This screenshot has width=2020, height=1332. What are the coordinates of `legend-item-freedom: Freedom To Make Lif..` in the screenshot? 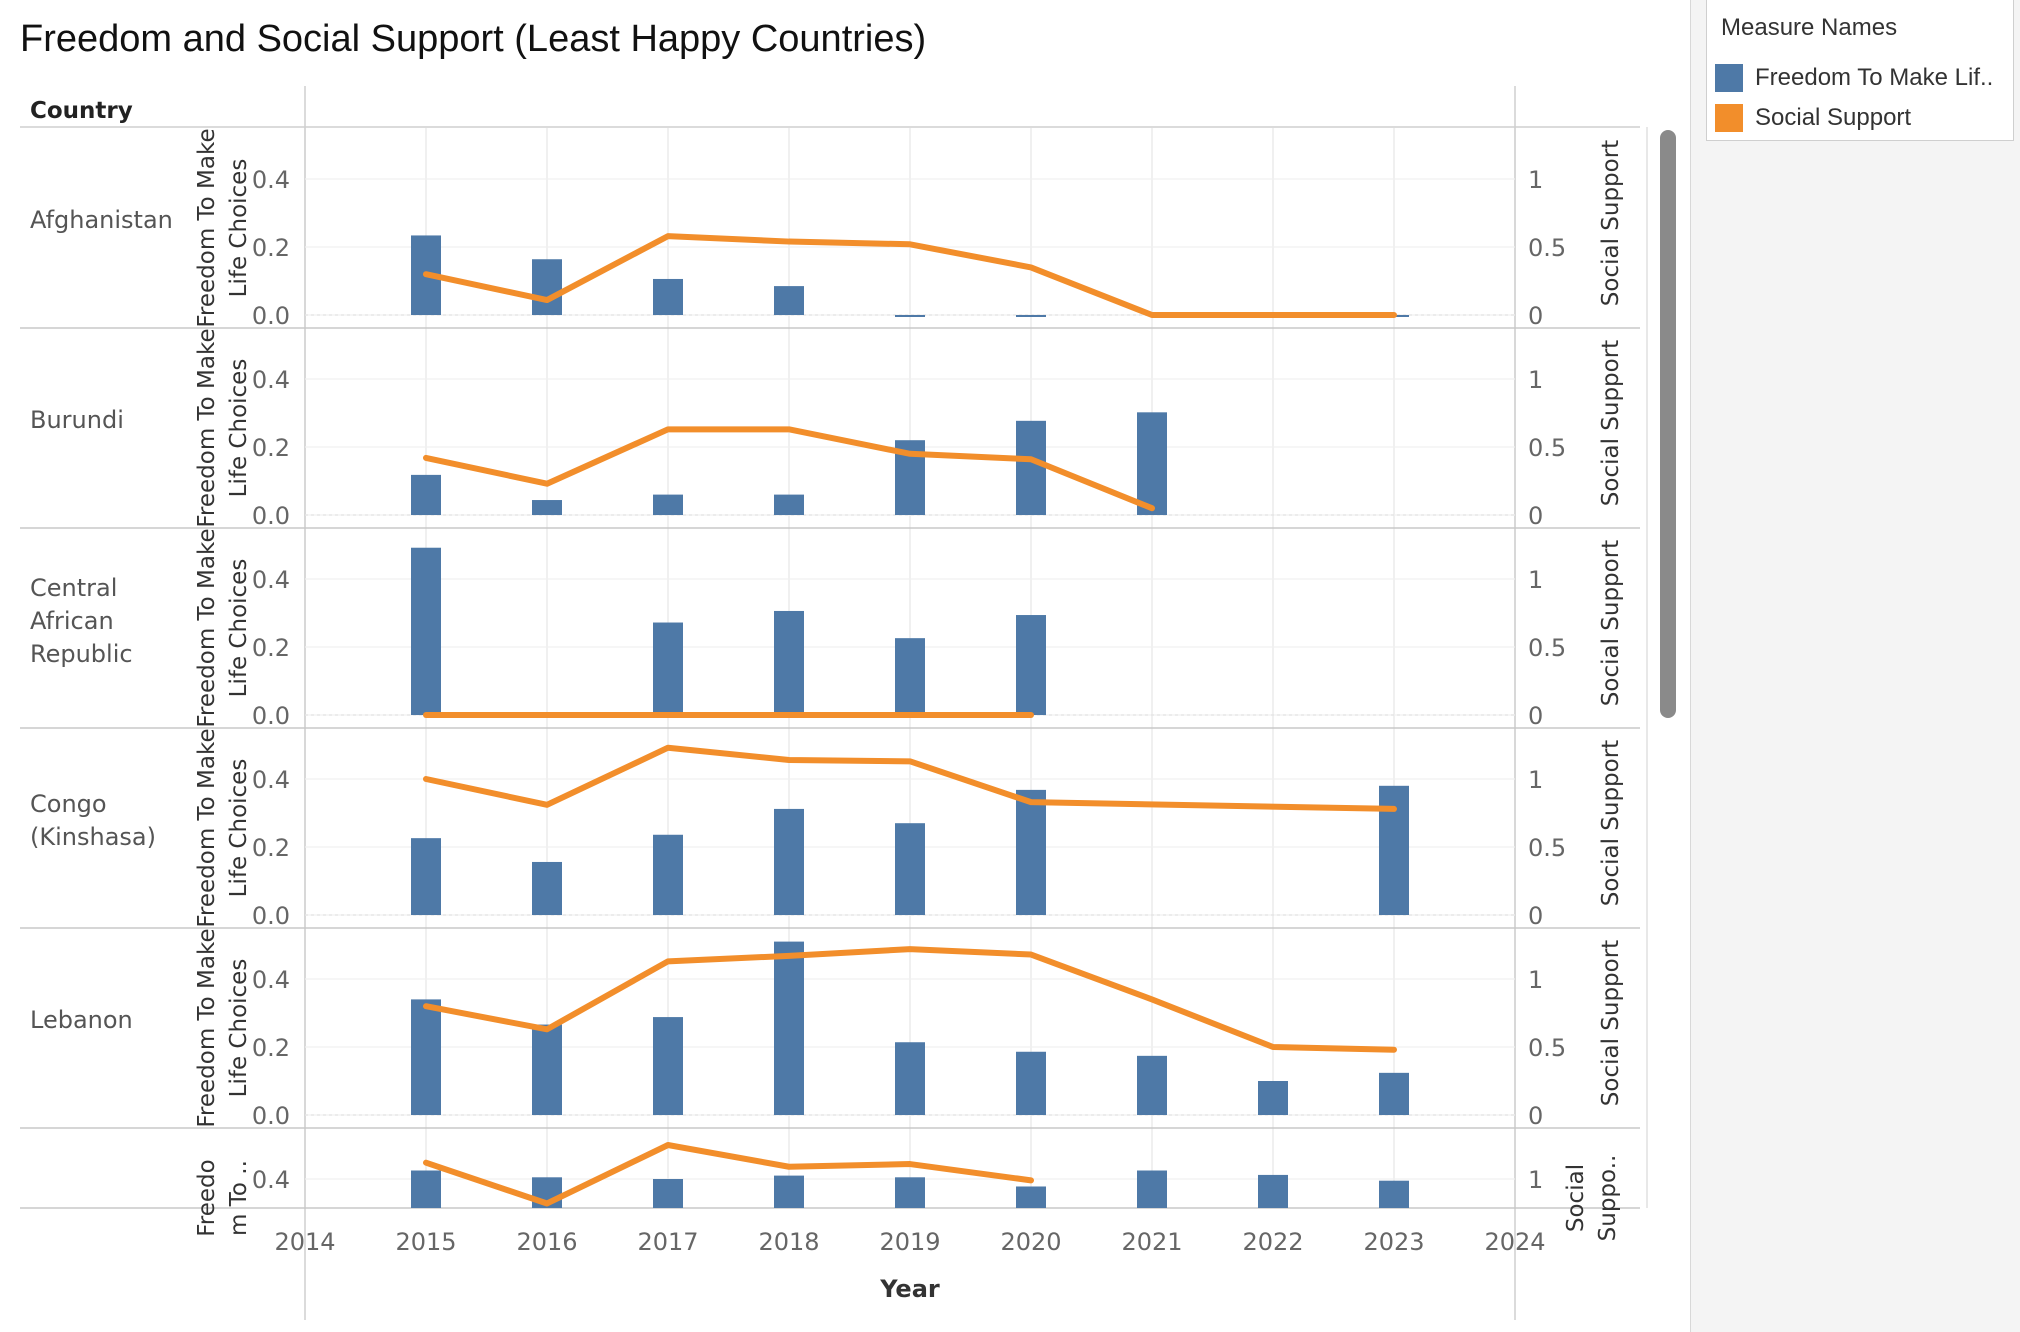 It's located at (1863, 78).